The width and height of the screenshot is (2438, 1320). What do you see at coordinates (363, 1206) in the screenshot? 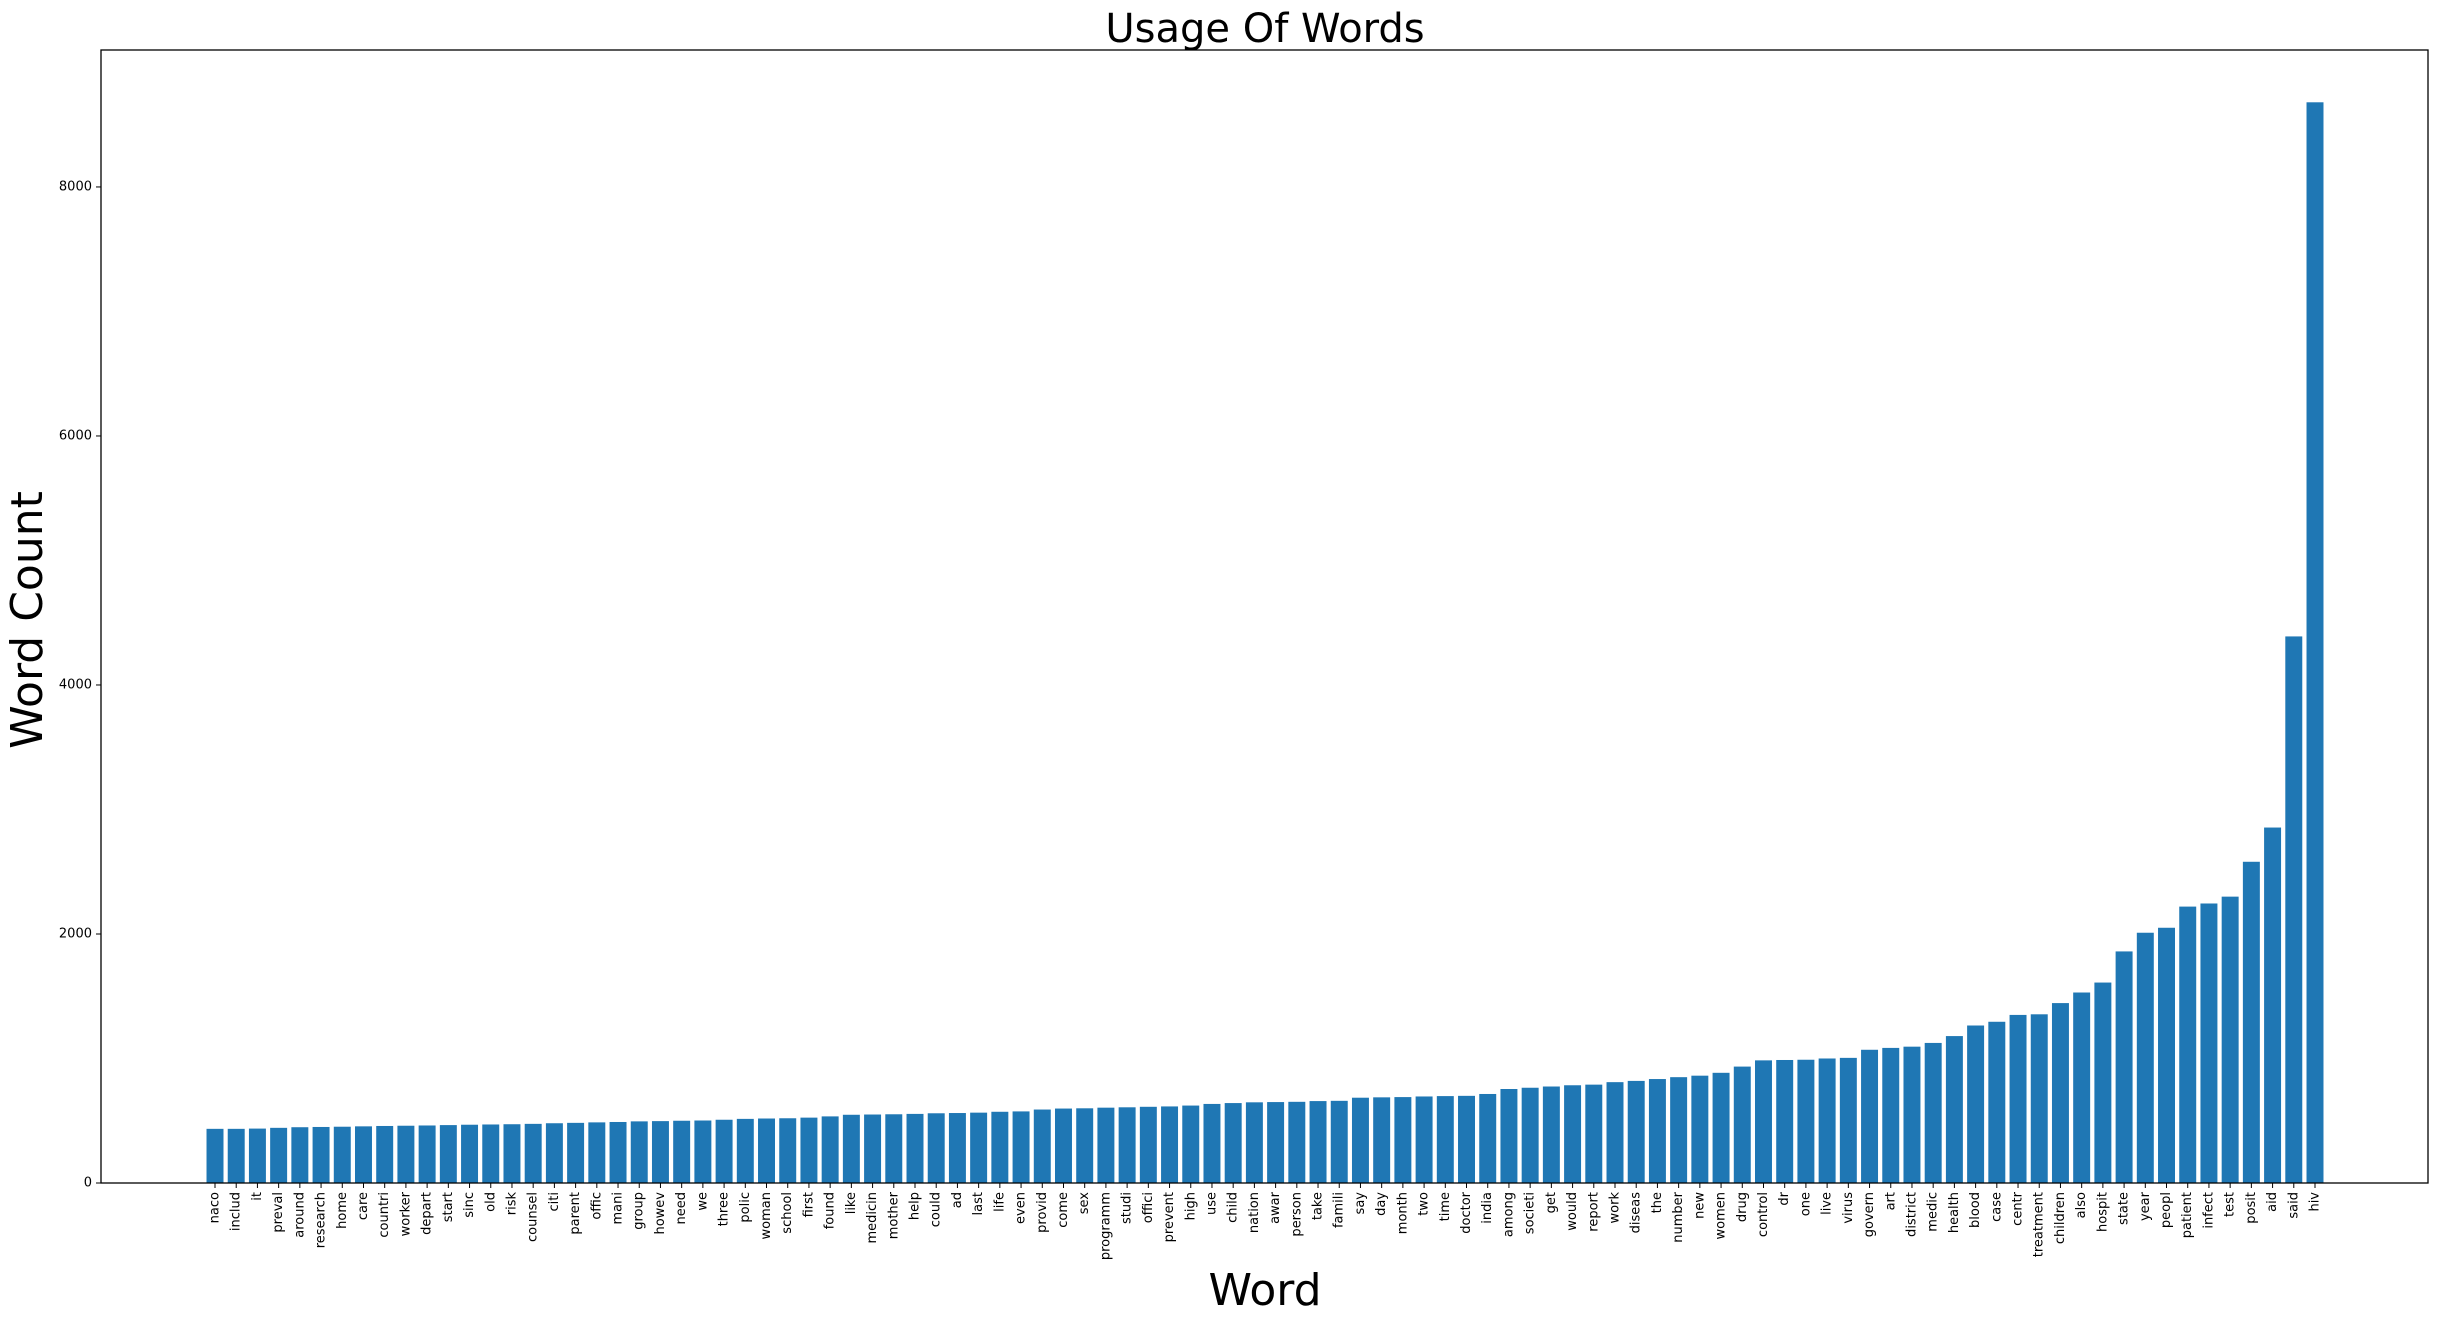
I see `x-tick-label: care` at bounding box center [363, 1206].